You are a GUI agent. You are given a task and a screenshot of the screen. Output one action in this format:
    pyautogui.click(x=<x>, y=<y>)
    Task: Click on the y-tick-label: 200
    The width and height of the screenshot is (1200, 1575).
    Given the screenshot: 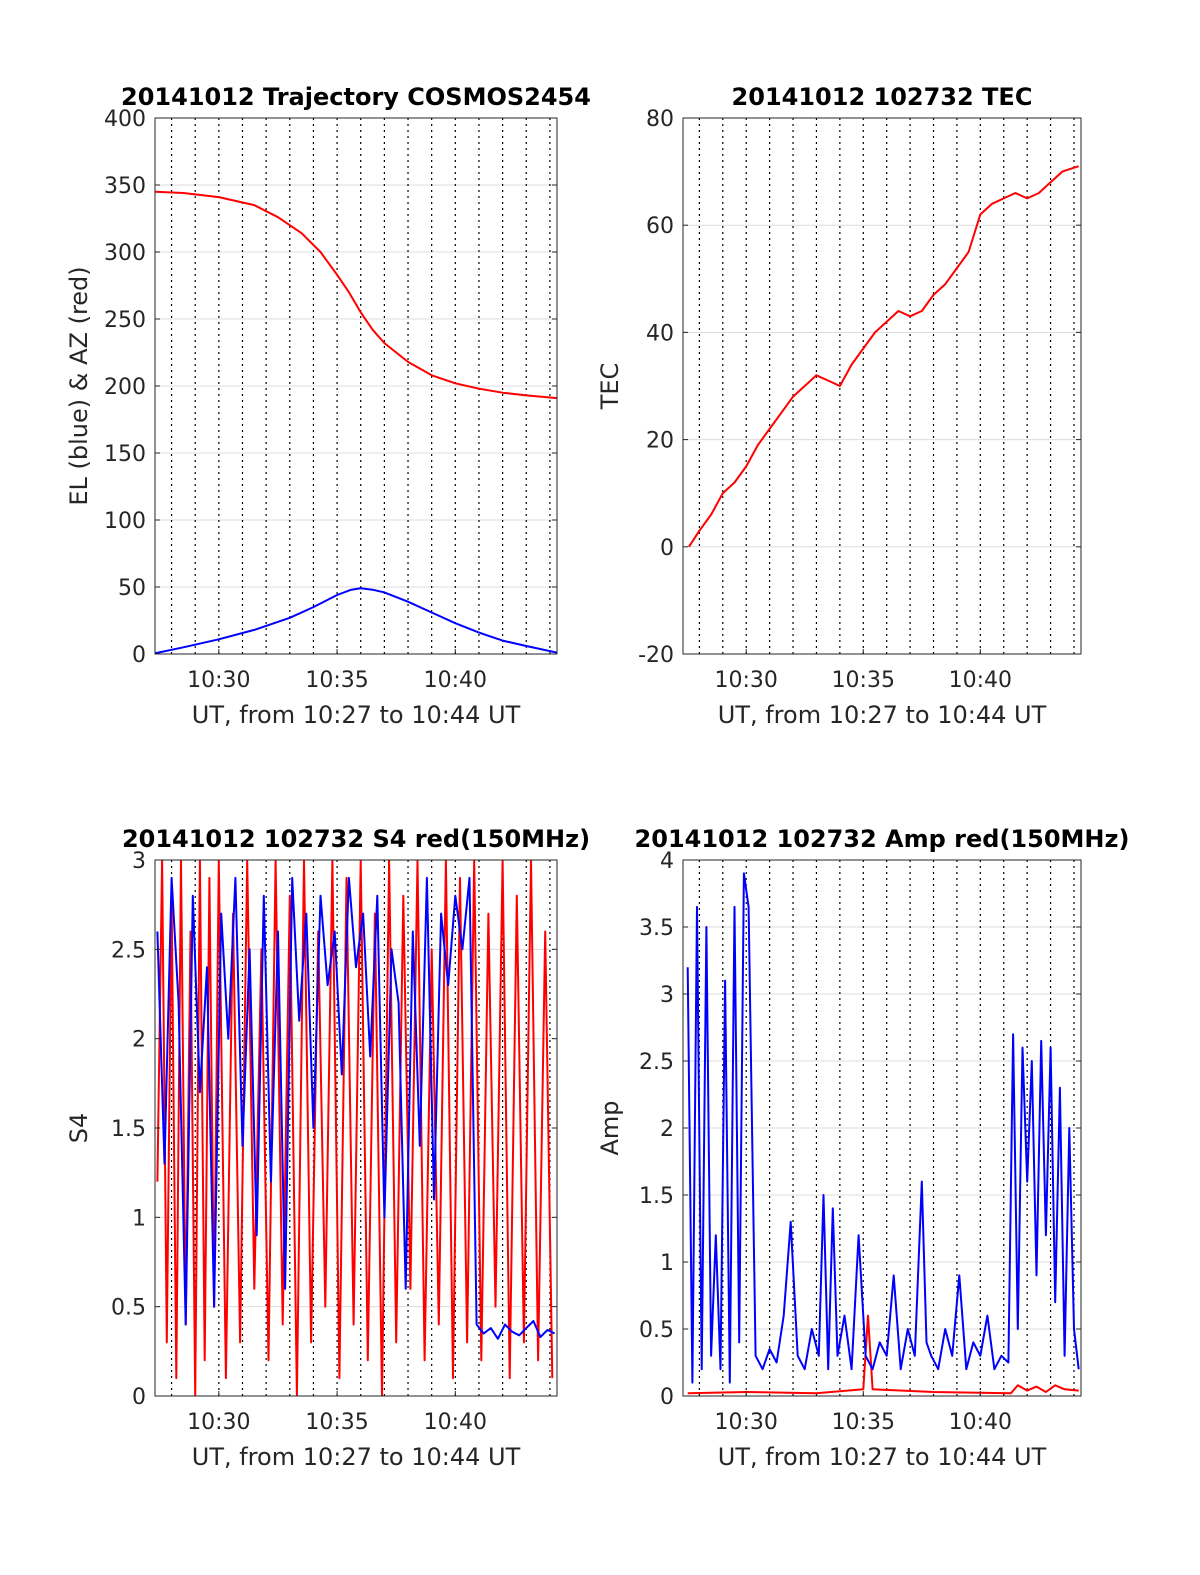 What is the action you would take?
    pyautogui.click(x=125, y=387)
    